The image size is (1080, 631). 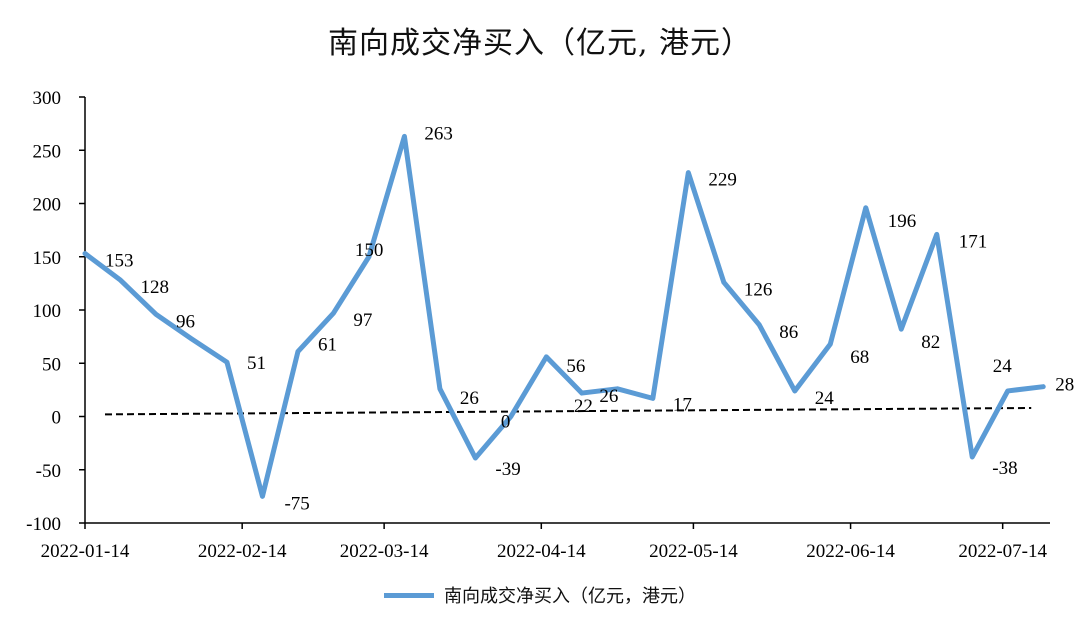 I want to click on data-label: 51, so click(x=256, y=363).